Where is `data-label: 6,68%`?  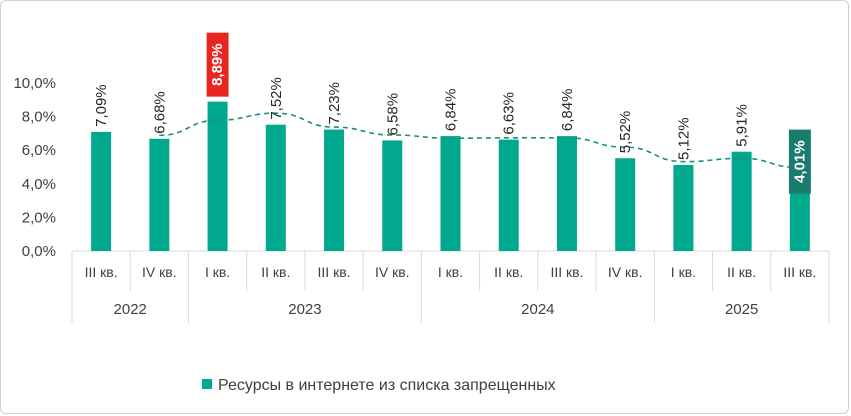 data-label: 6,68% is located at coordinates (159, 112).